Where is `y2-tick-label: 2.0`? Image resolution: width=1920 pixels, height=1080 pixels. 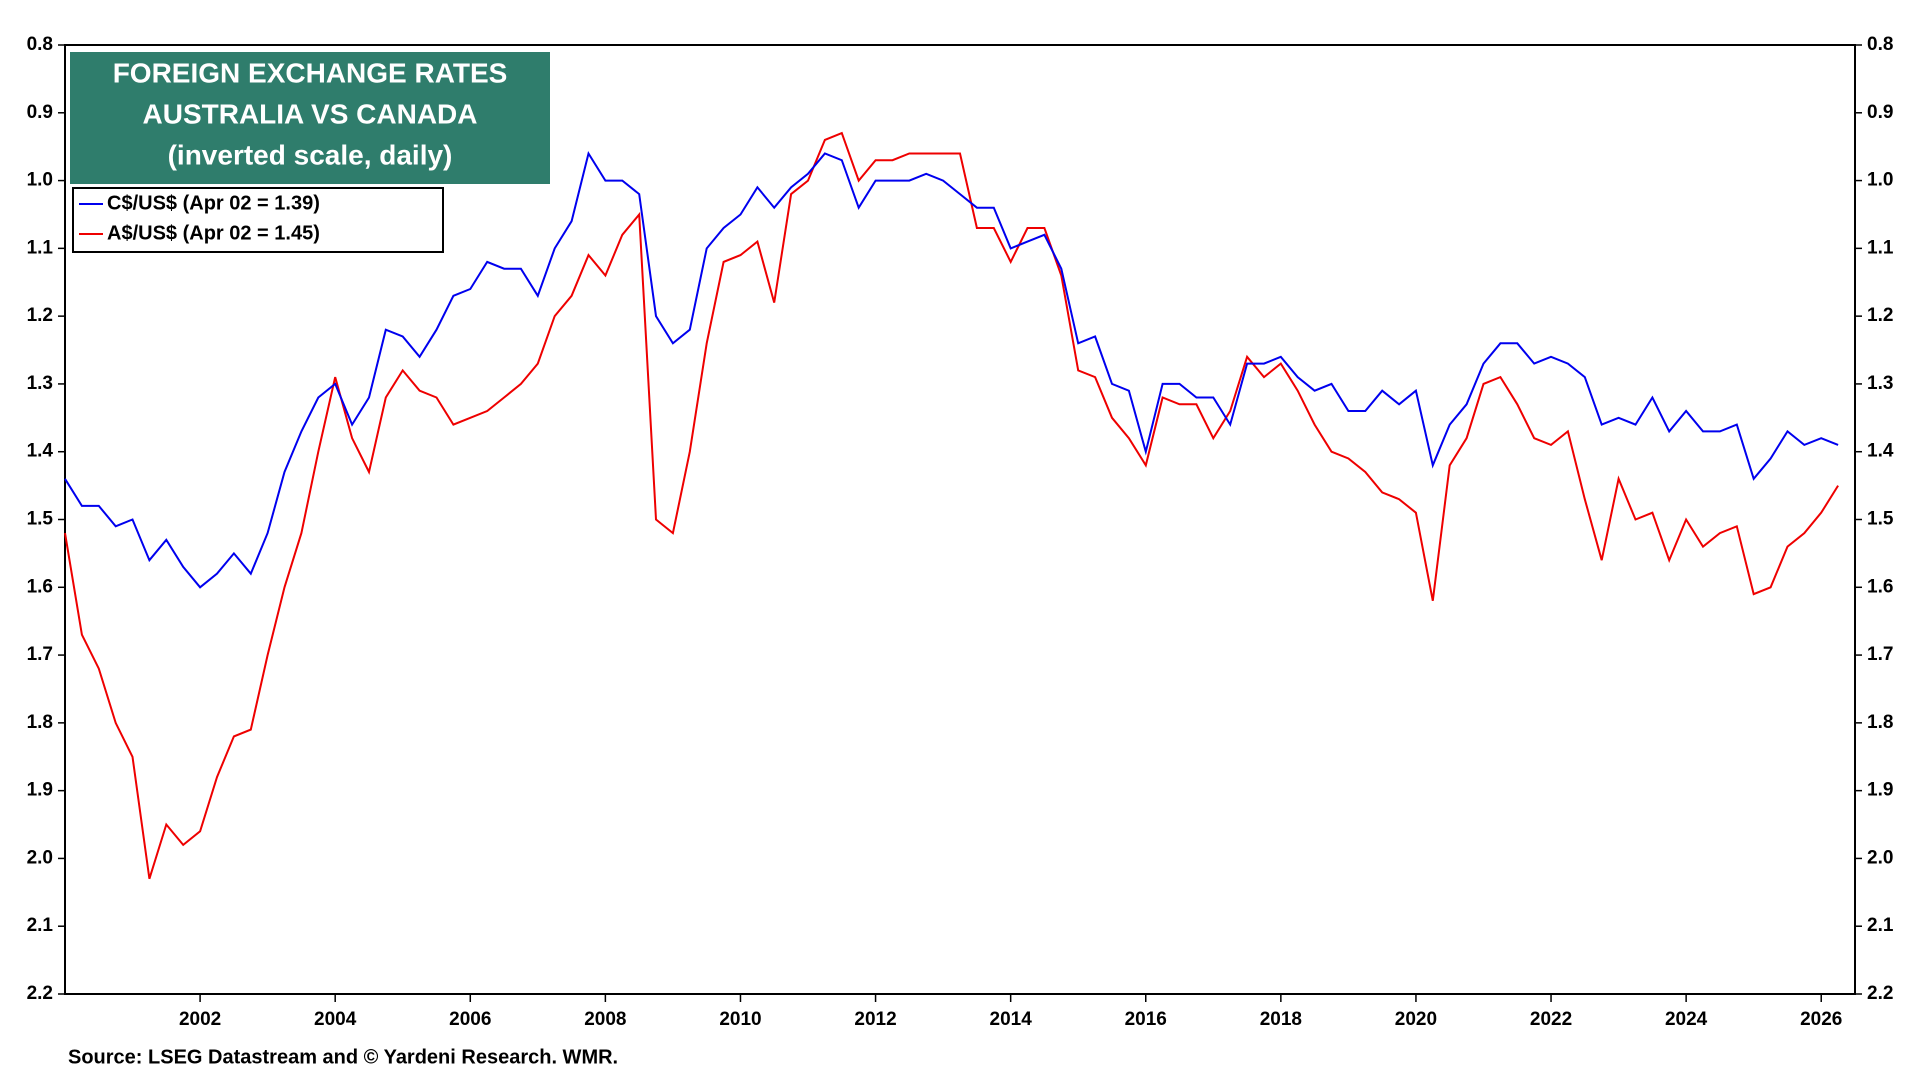 y2-tick-label: 2.0 is located at coordinates (1880, 857).